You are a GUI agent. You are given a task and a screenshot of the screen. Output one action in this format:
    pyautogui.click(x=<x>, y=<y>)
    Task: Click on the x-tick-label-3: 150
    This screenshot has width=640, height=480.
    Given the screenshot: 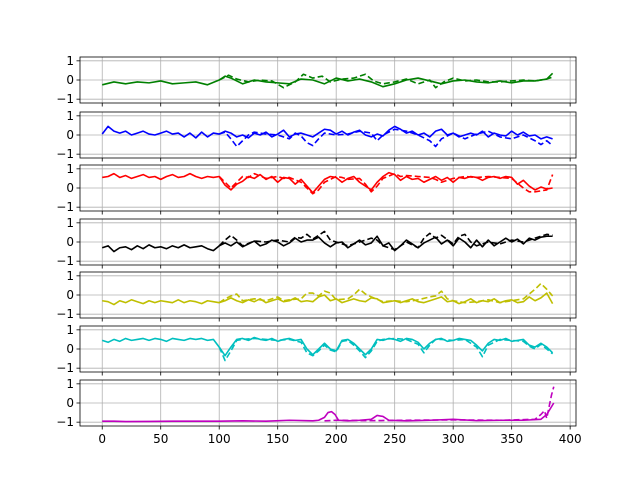 What is the action you would take?
    pyautogui.click(x=277, y=439)
    